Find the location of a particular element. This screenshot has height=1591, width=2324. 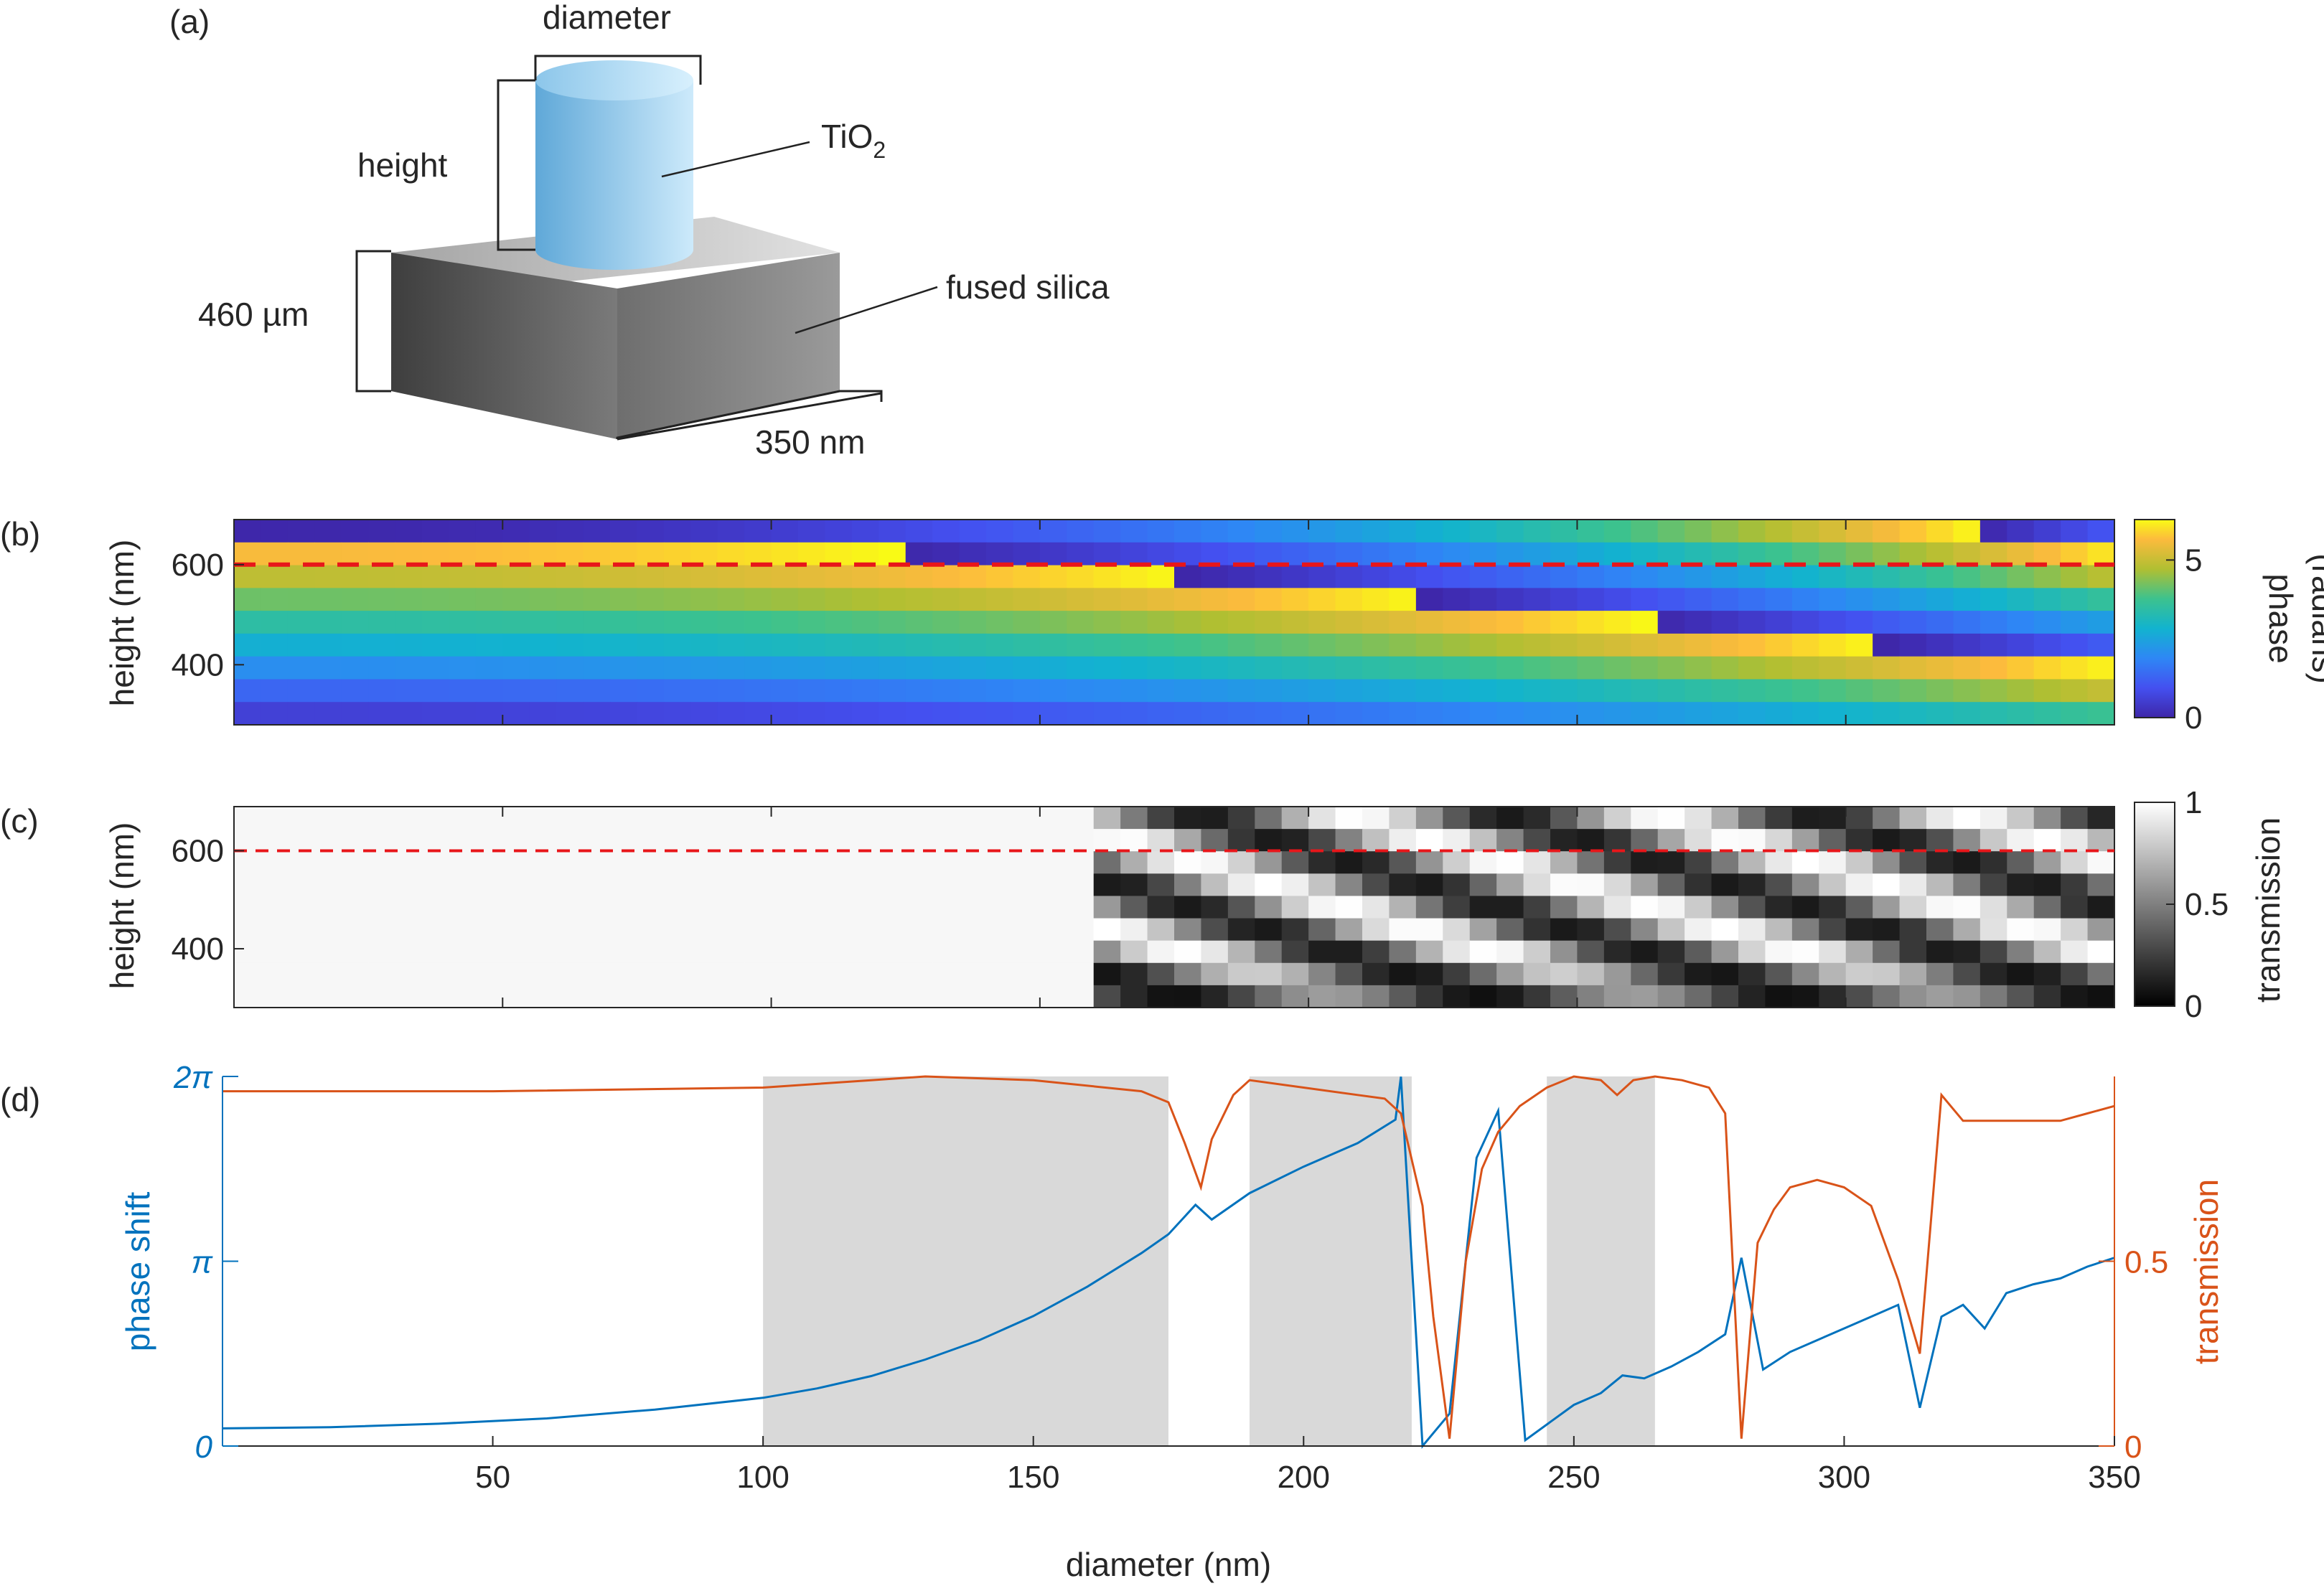

left-tick-label: 2π is located at coordinates (193, 1077).